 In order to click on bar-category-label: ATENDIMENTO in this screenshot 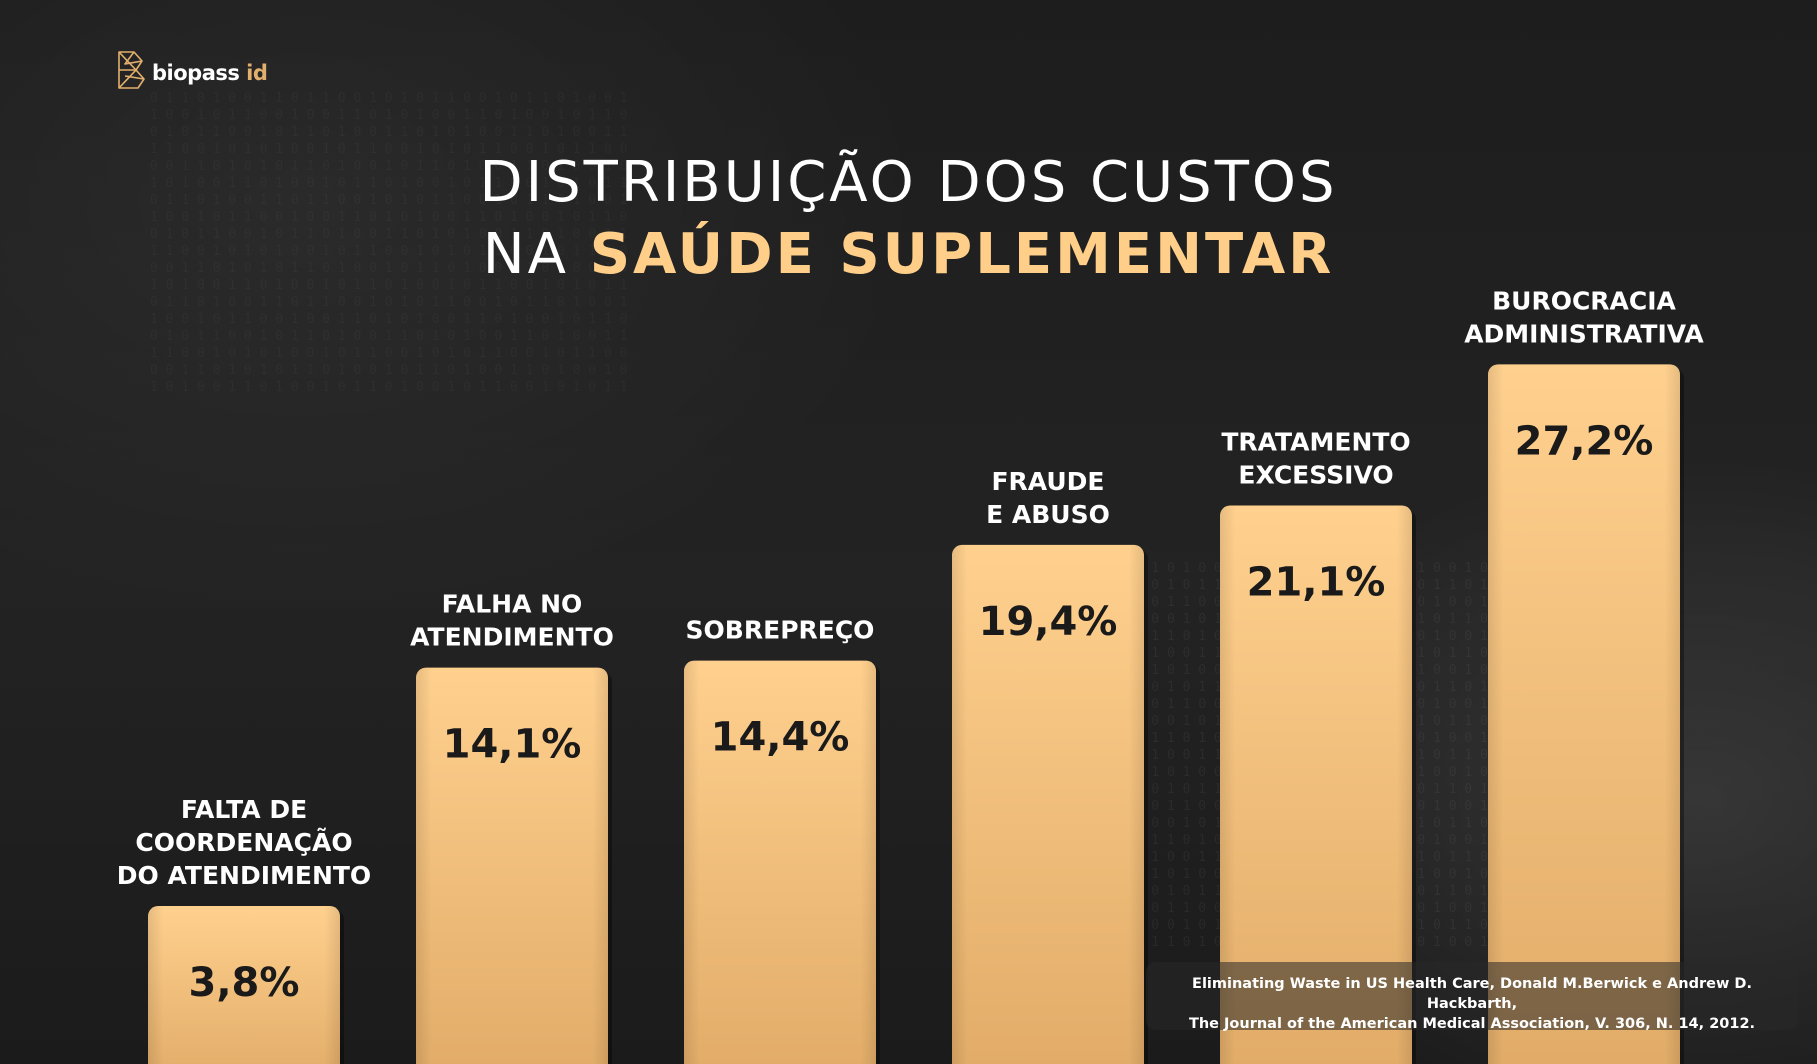, I will do `click(512, 637)`.